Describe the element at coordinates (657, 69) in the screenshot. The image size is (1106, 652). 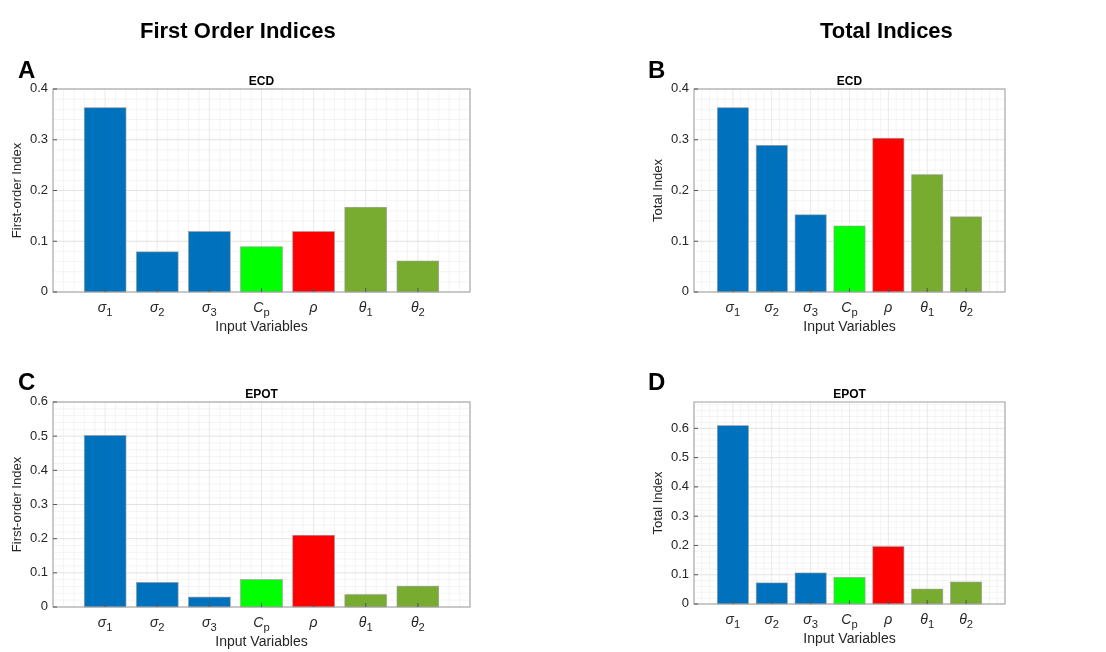
I see `text: B` at that location.